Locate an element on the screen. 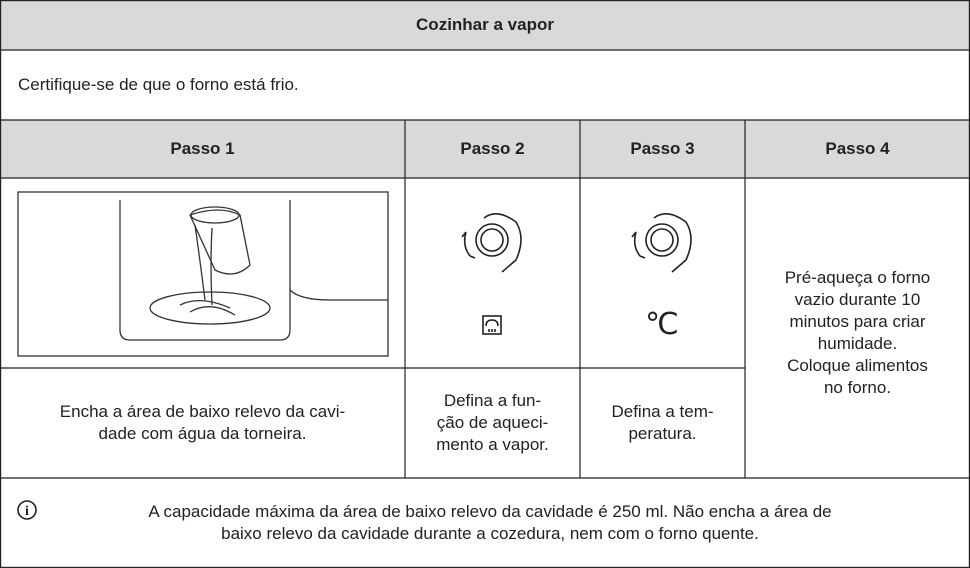 This screenshot has height=568, width=970. step-header: Passo 1 is located at coordinates (202, 148).